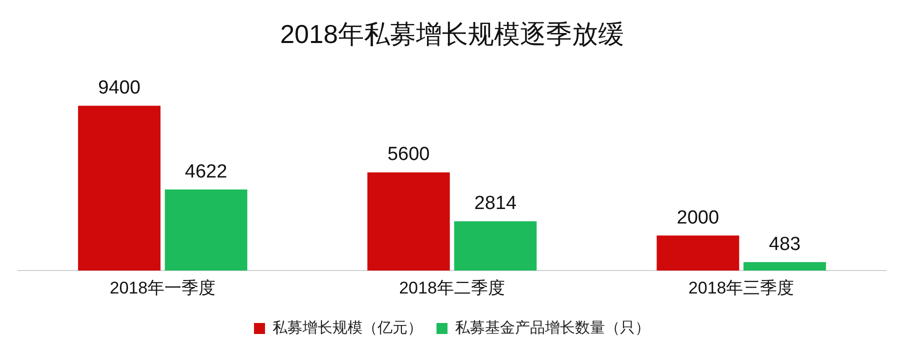 The height and width of the screenshot is (354, 904). I want to click on data-label: 4622, so click(206, 171).